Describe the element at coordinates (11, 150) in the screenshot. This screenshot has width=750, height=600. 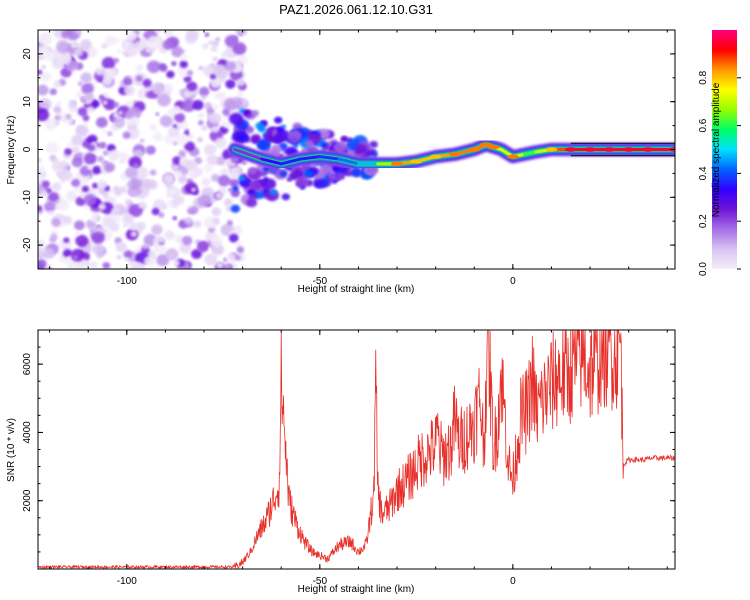
I see `spectrogram-ylabel: Frequency (Hz)` at that location.